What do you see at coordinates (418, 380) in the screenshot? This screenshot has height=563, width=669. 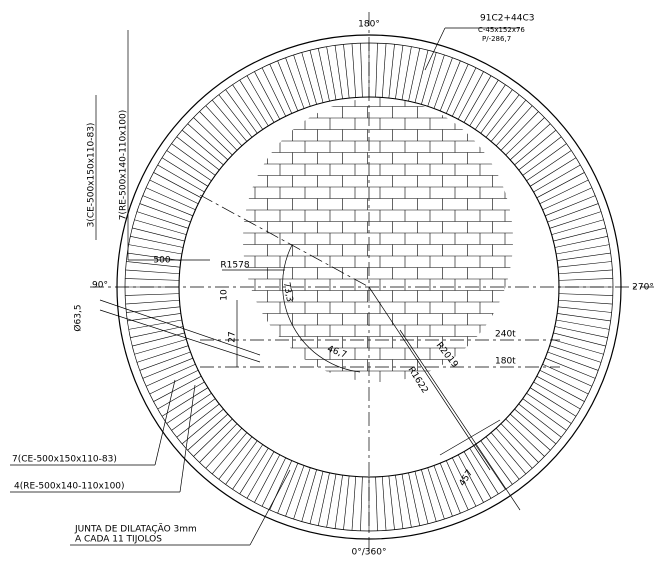 I see `dim-label: R1622` at bounding box center [418, 380].